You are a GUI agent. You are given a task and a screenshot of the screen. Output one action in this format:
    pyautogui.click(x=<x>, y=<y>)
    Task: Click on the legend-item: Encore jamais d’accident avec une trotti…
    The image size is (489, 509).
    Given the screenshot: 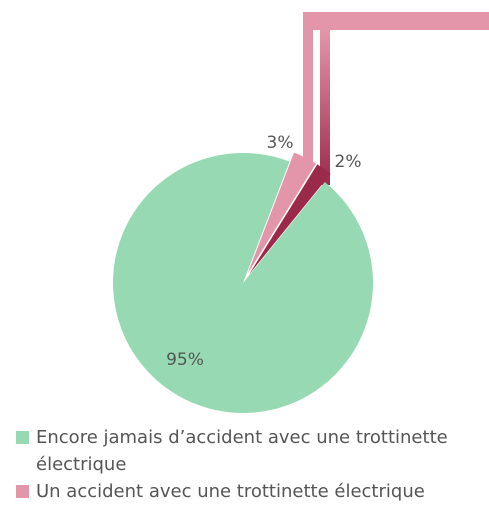 What is the action you would take?
    pyautogui.click(x=249, y=451)
    